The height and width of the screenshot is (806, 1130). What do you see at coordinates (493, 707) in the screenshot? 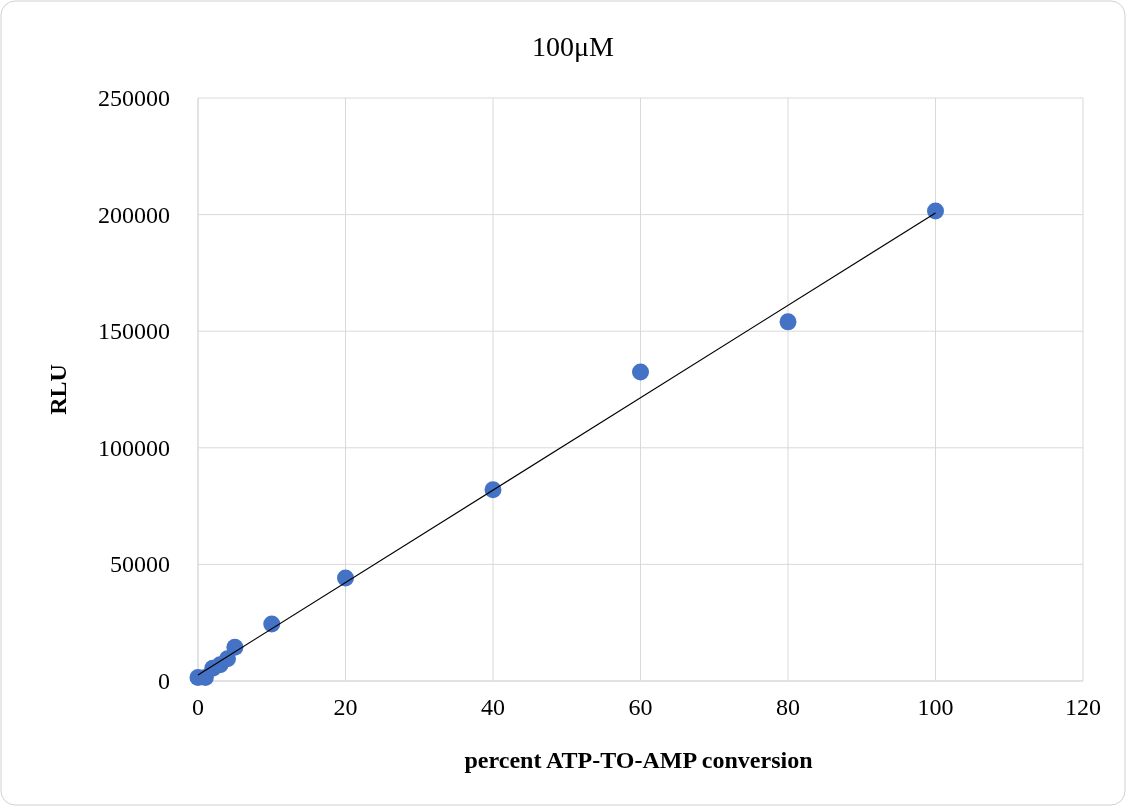
I see `x-tick-label: 40` at bounding box center [493, 707].